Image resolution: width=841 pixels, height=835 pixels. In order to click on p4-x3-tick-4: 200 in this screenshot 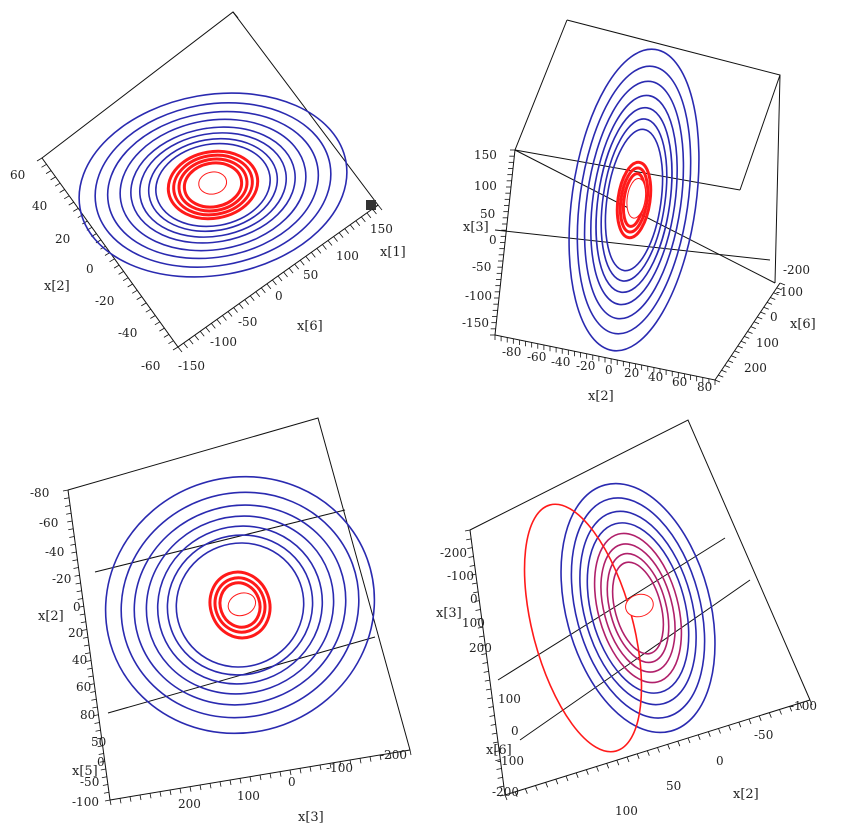, I will do `click(480, 648)`.